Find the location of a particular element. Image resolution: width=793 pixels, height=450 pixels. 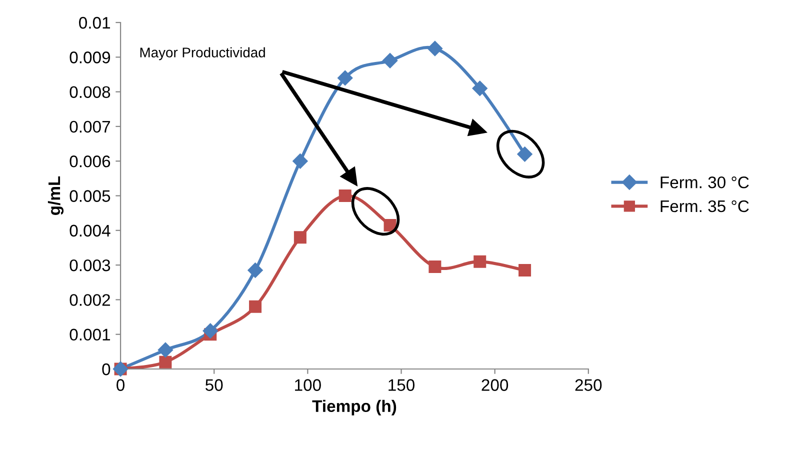

x-tick-label: 100 is located at coordinates (308, 385).